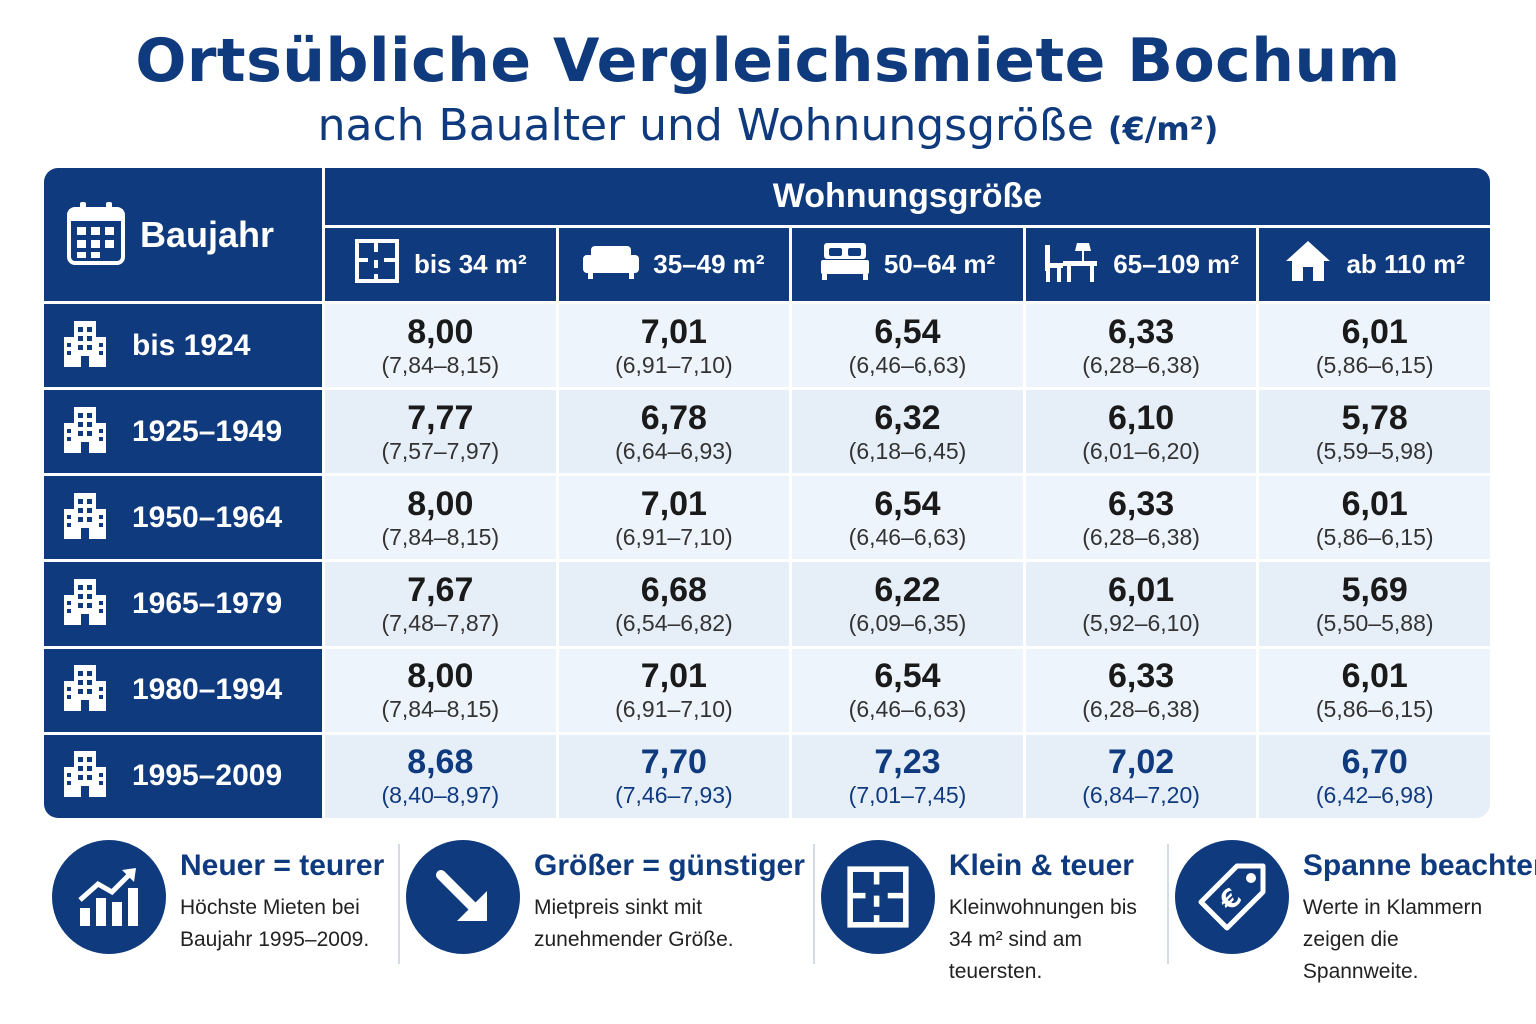 The width and height of the screenshot is (1536, 1024). What do you see at coordinates (673, 590) in the screenshot?
I see `cell-value: 6,68` at bounding box center [673, 590].